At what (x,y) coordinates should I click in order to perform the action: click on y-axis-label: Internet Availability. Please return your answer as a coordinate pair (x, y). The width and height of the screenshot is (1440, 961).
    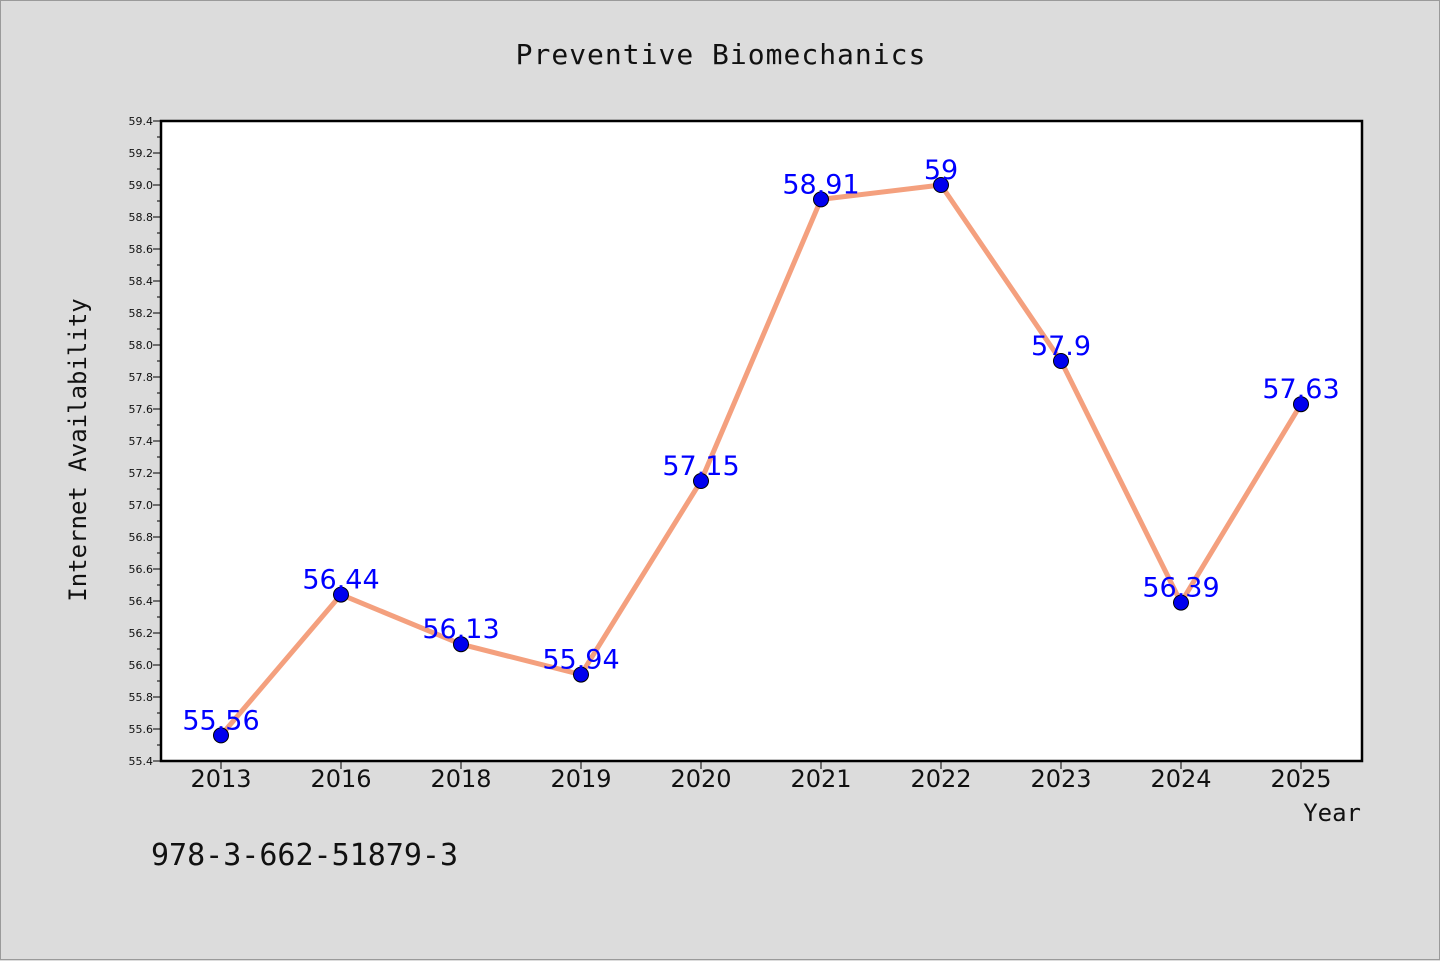
    Looking at the image, I should click on (78, 449).